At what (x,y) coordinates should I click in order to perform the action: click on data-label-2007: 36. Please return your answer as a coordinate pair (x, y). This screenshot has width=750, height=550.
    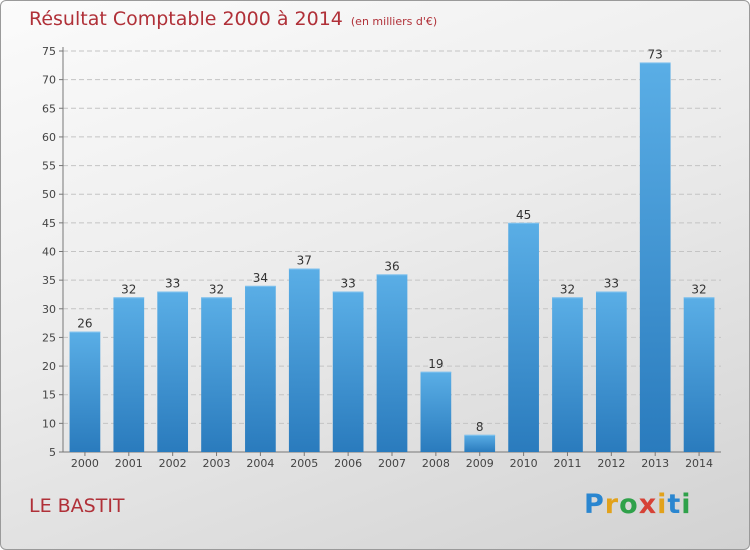
    Looking at the image, I should click on (391, 266).